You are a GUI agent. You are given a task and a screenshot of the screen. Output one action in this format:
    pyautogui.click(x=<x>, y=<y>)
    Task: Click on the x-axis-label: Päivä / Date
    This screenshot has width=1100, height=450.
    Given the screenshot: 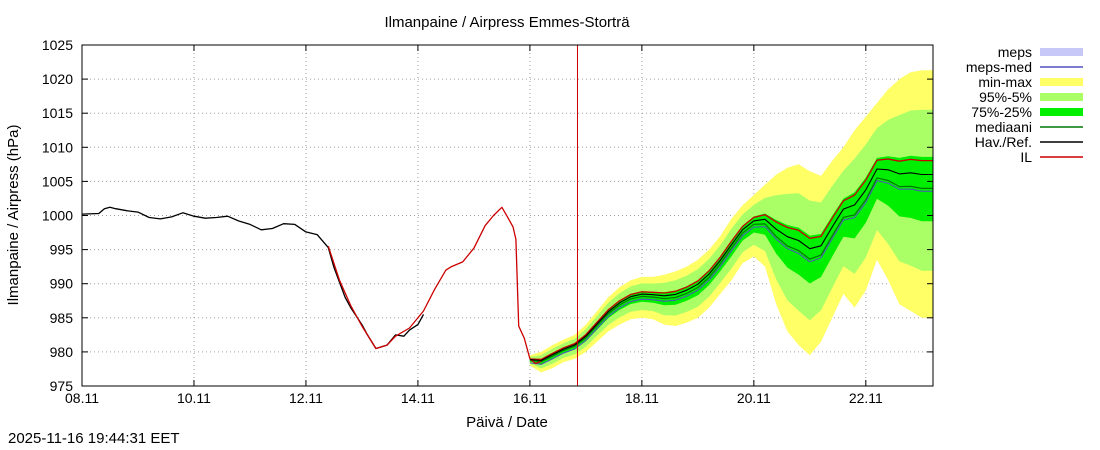 What is the action you would take?
    pyautogui.click(x=507, y=422)
    